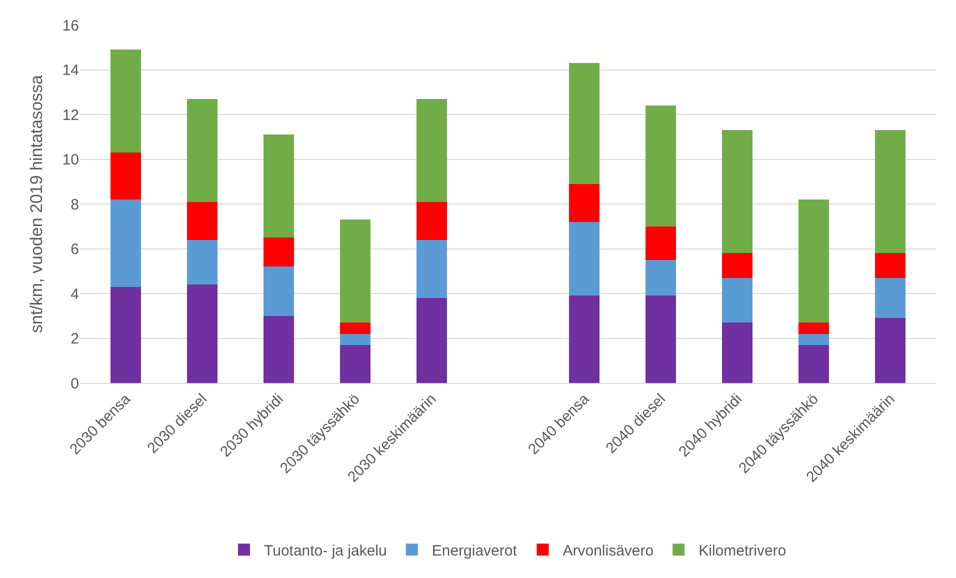 Image resolution: width=956 pixels, height=578 pixels. What do you see at coordinates (74, 249) in the screenshot?
I see `y-tick-label: 6` at bounding box center [74, 249].